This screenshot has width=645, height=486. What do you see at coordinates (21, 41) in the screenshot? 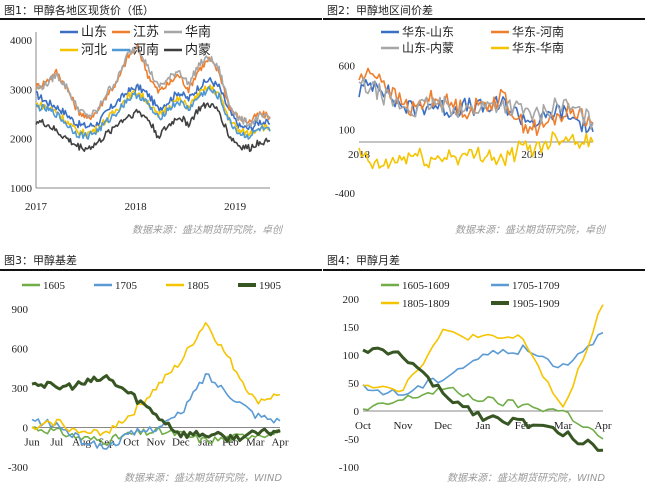
I see `y-tick-label: 4000` at bounding box center [21, 41].